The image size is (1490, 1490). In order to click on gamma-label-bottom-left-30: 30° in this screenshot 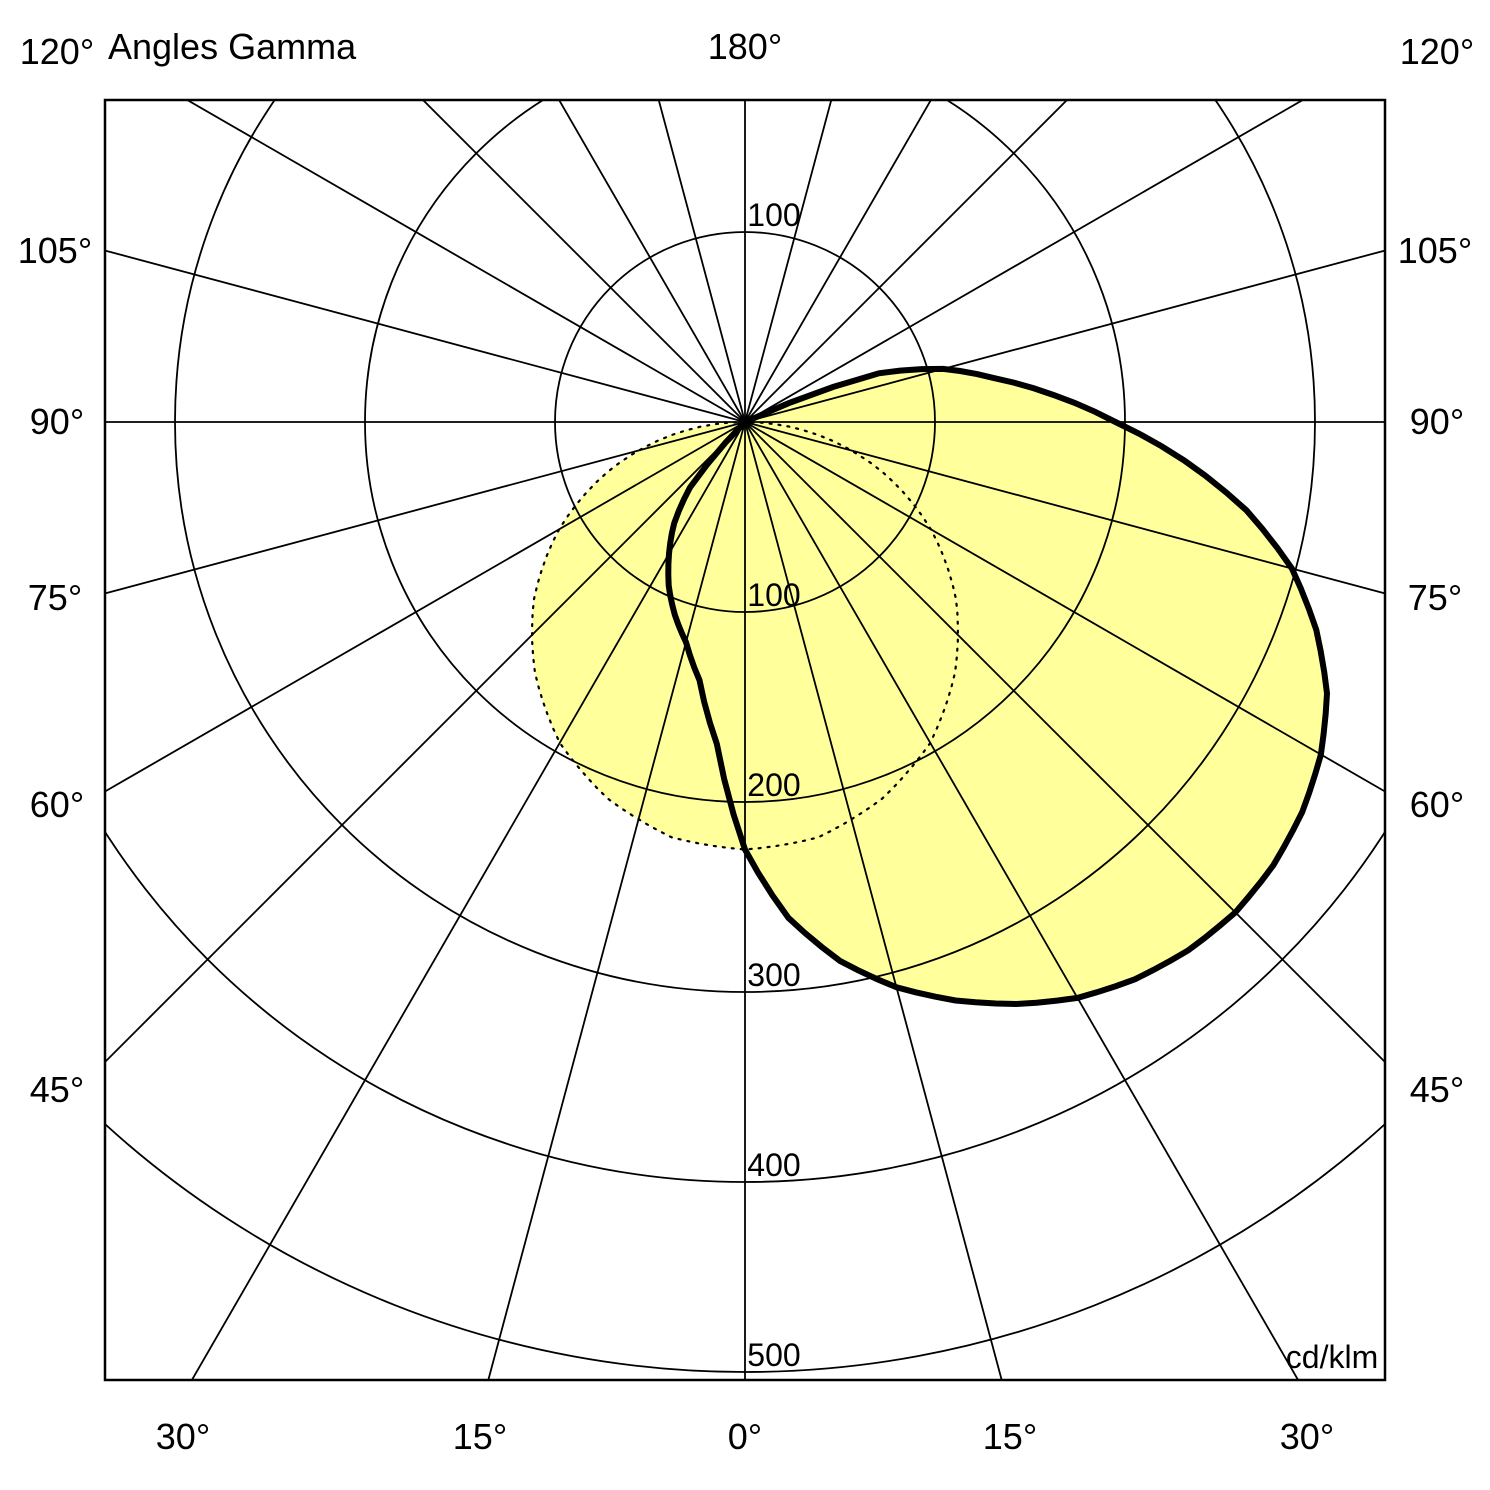, I will do `click(183, 1436)`.